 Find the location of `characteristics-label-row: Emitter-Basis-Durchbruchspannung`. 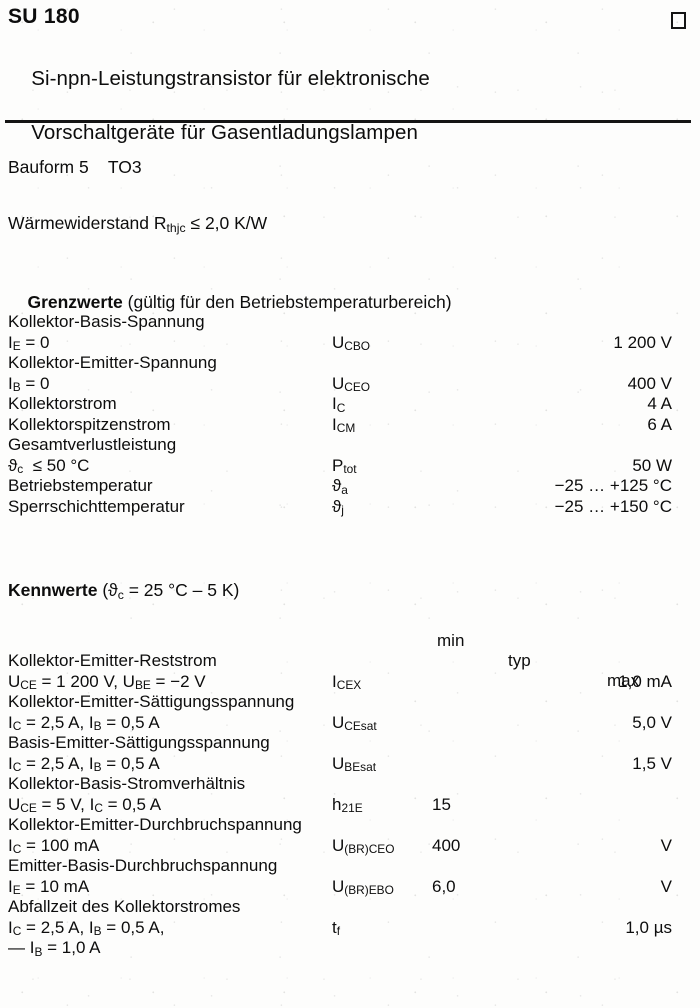

characteristics-label-row: Emitter-Basis-Durchbruchspannung is located at coordinates (350, 866).